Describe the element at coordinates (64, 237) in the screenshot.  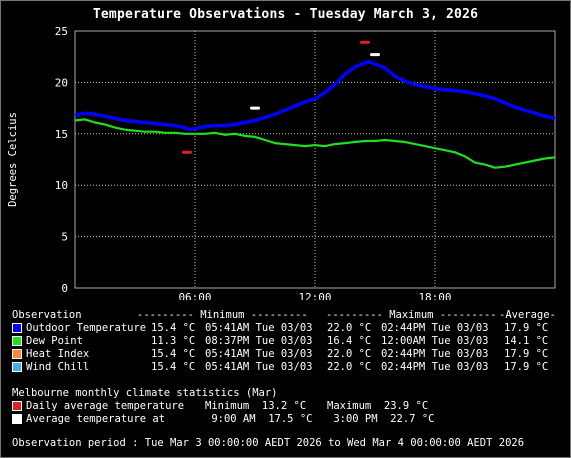
I see `y-tick-label: 5` at that location.